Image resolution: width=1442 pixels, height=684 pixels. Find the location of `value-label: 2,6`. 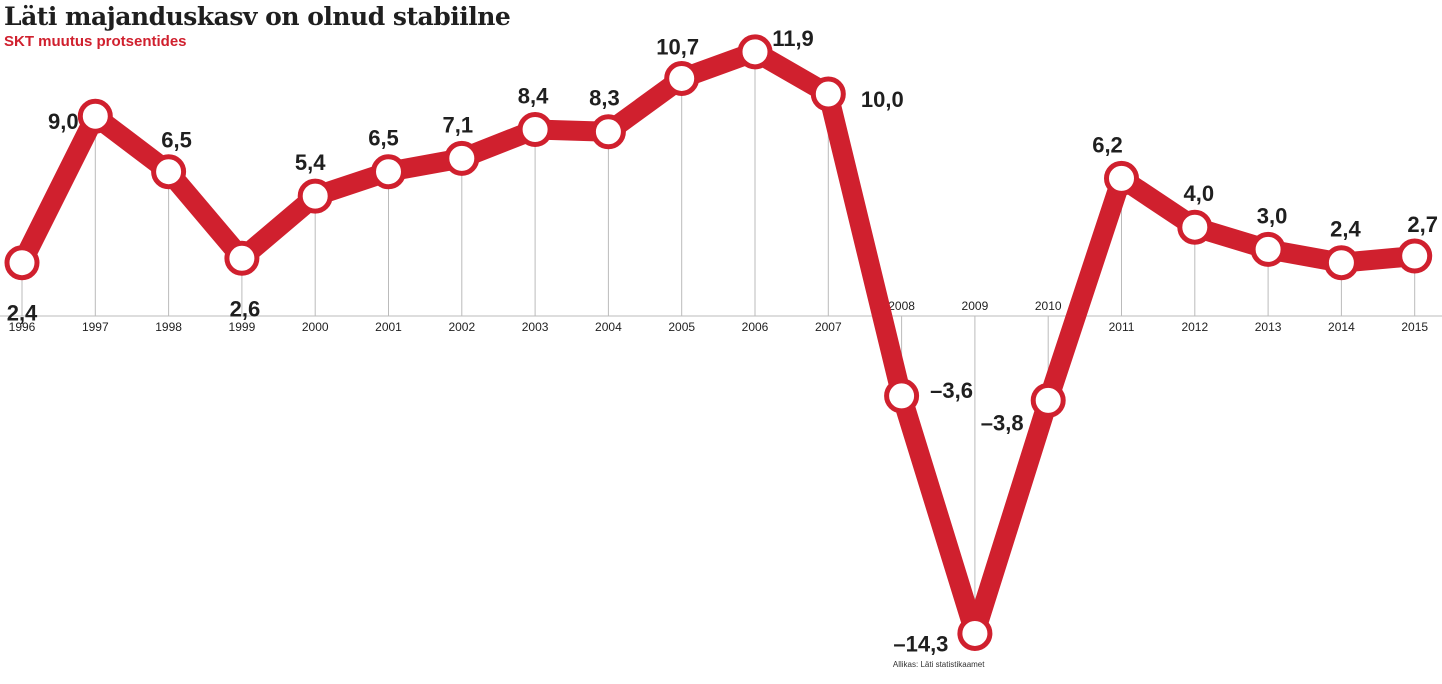

value-label: 2,6 is located at coordinates (245, 308).